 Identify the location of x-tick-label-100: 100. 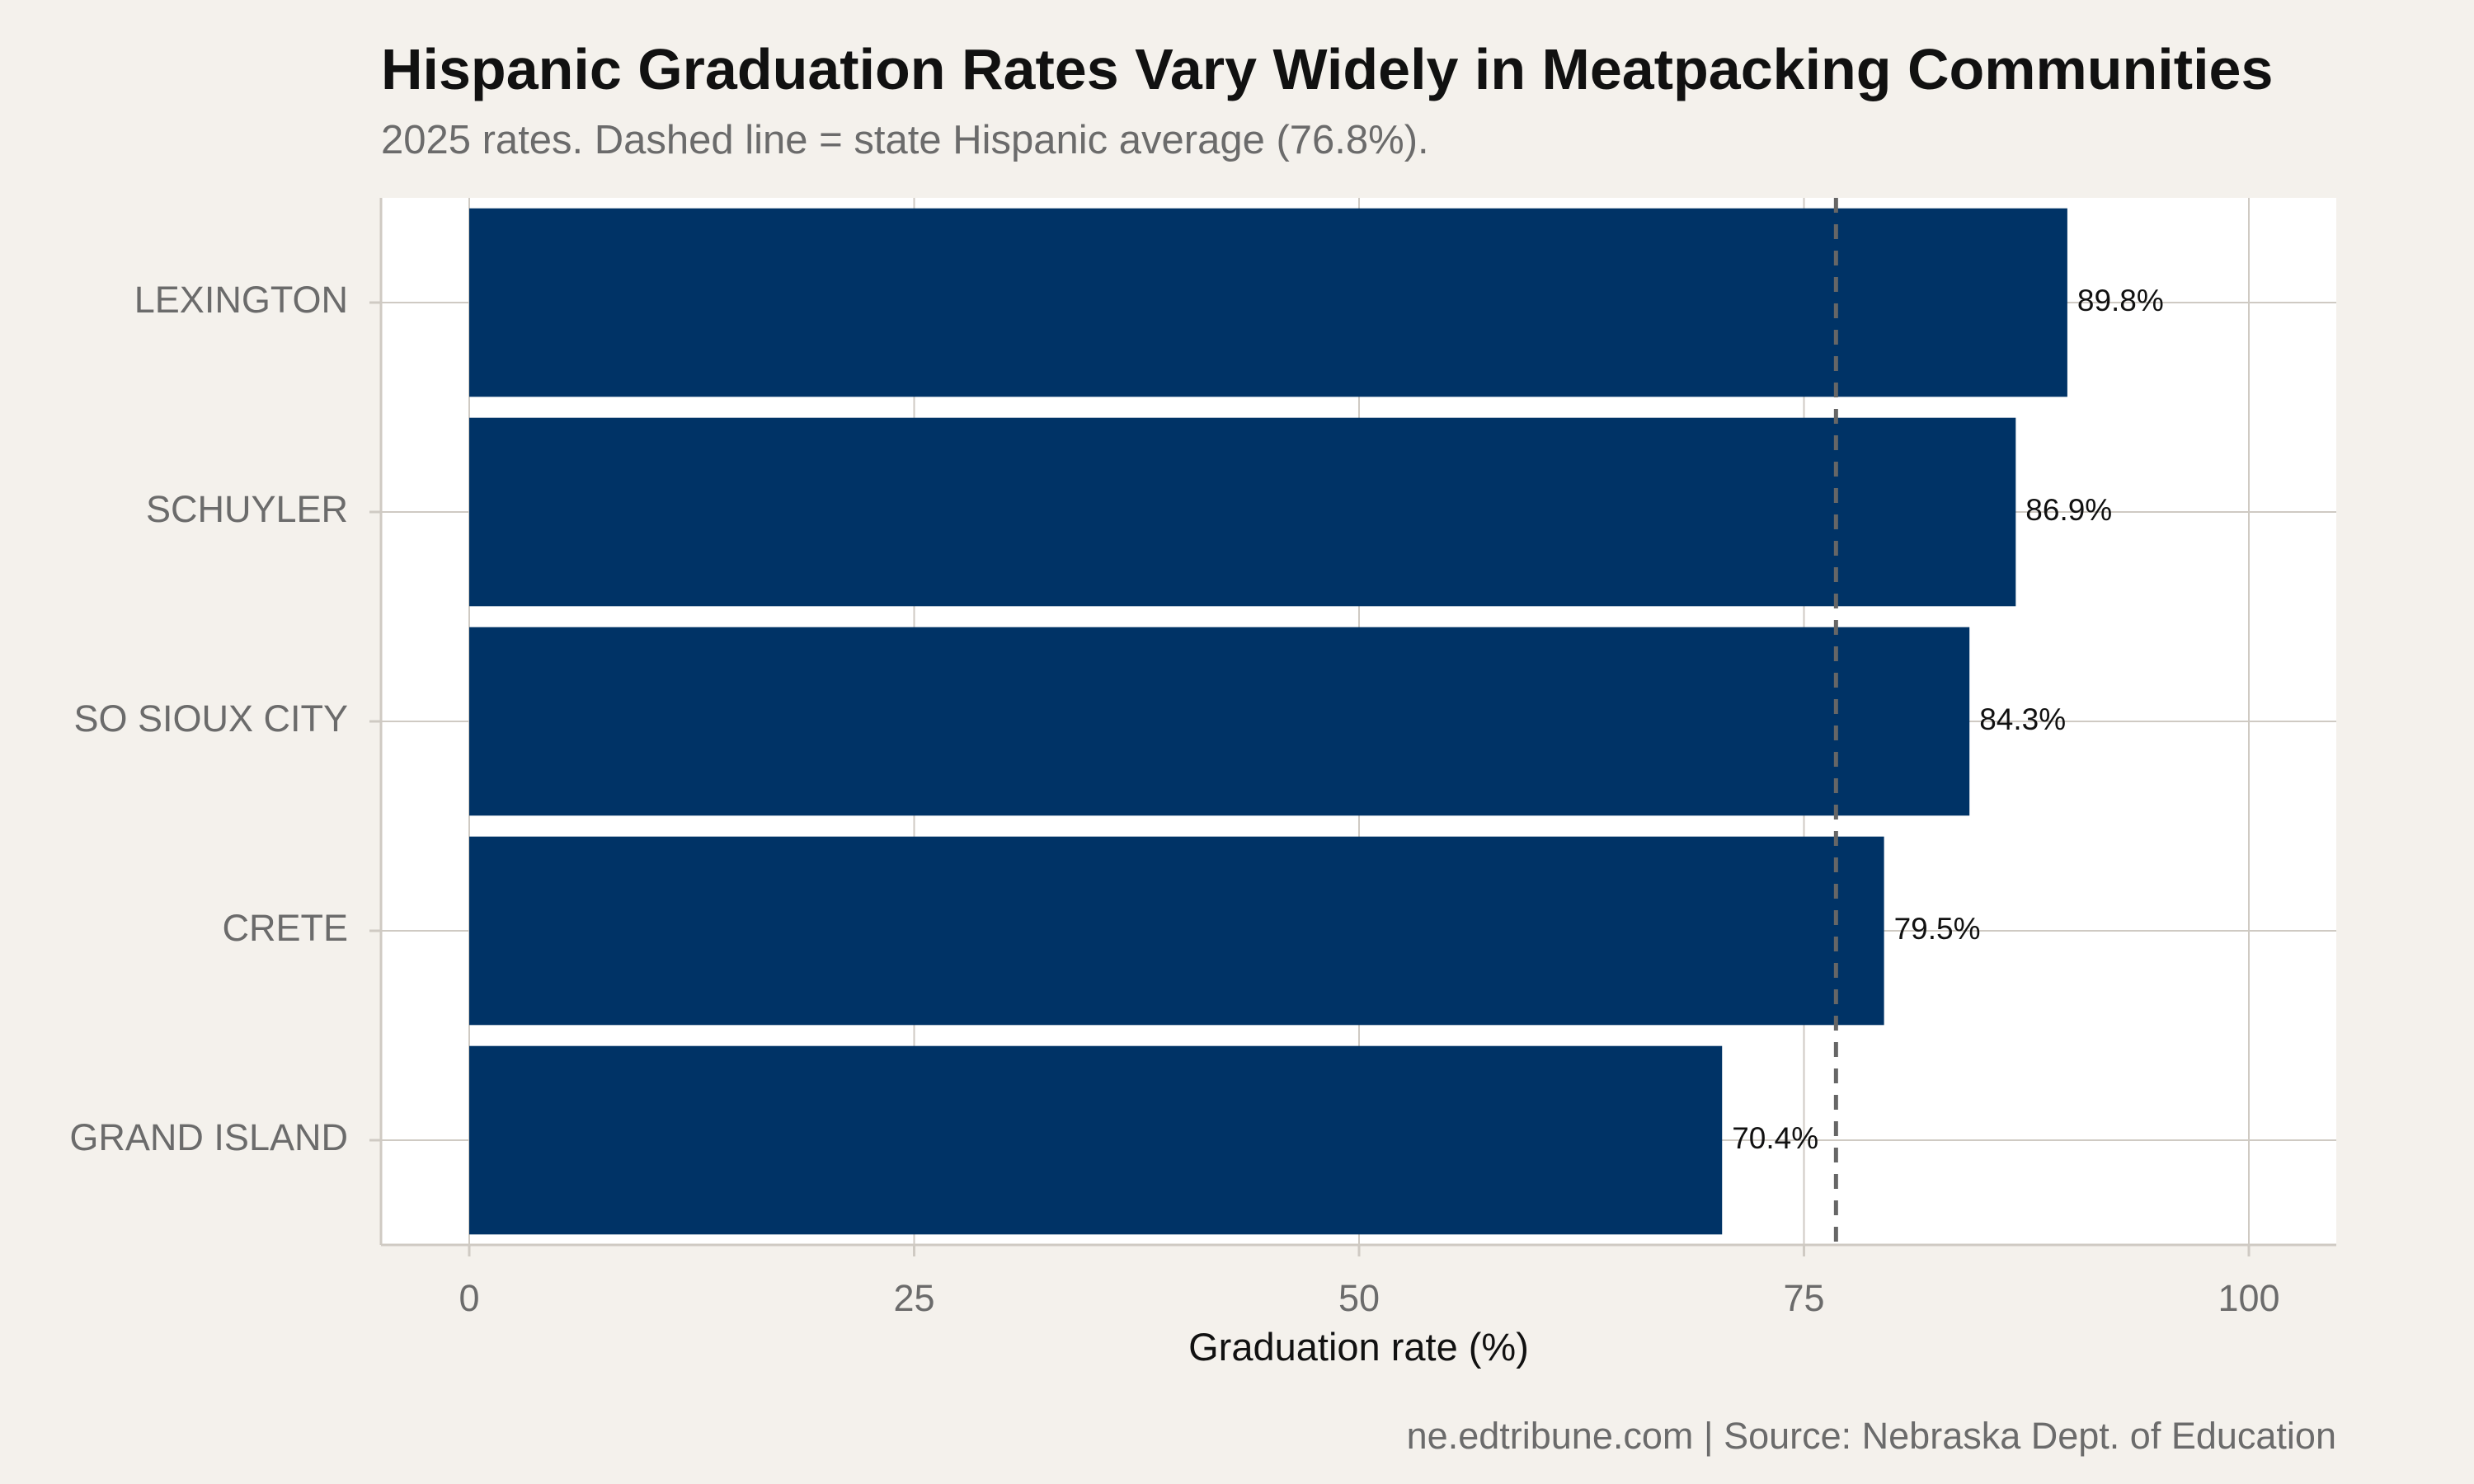
(2248, 1298).